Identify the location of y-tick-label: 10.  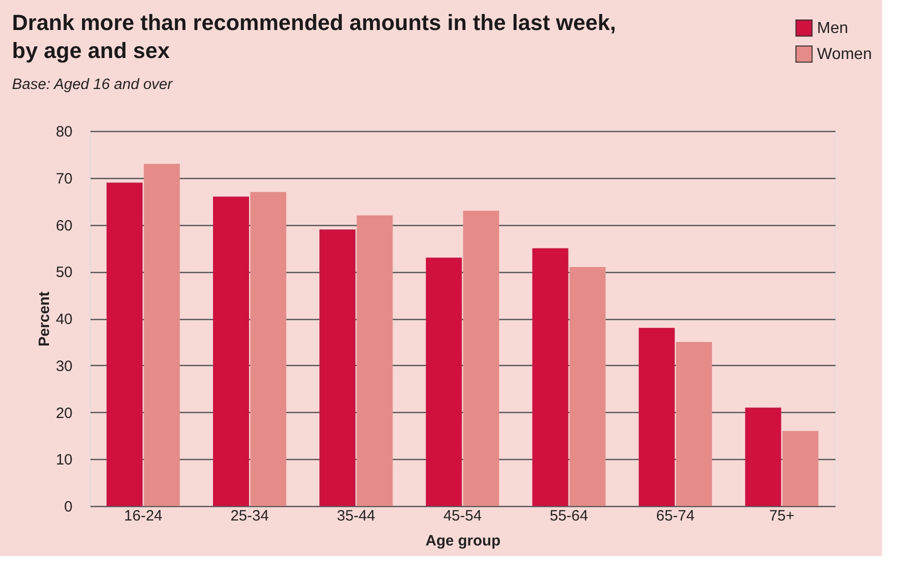
(64, 460).